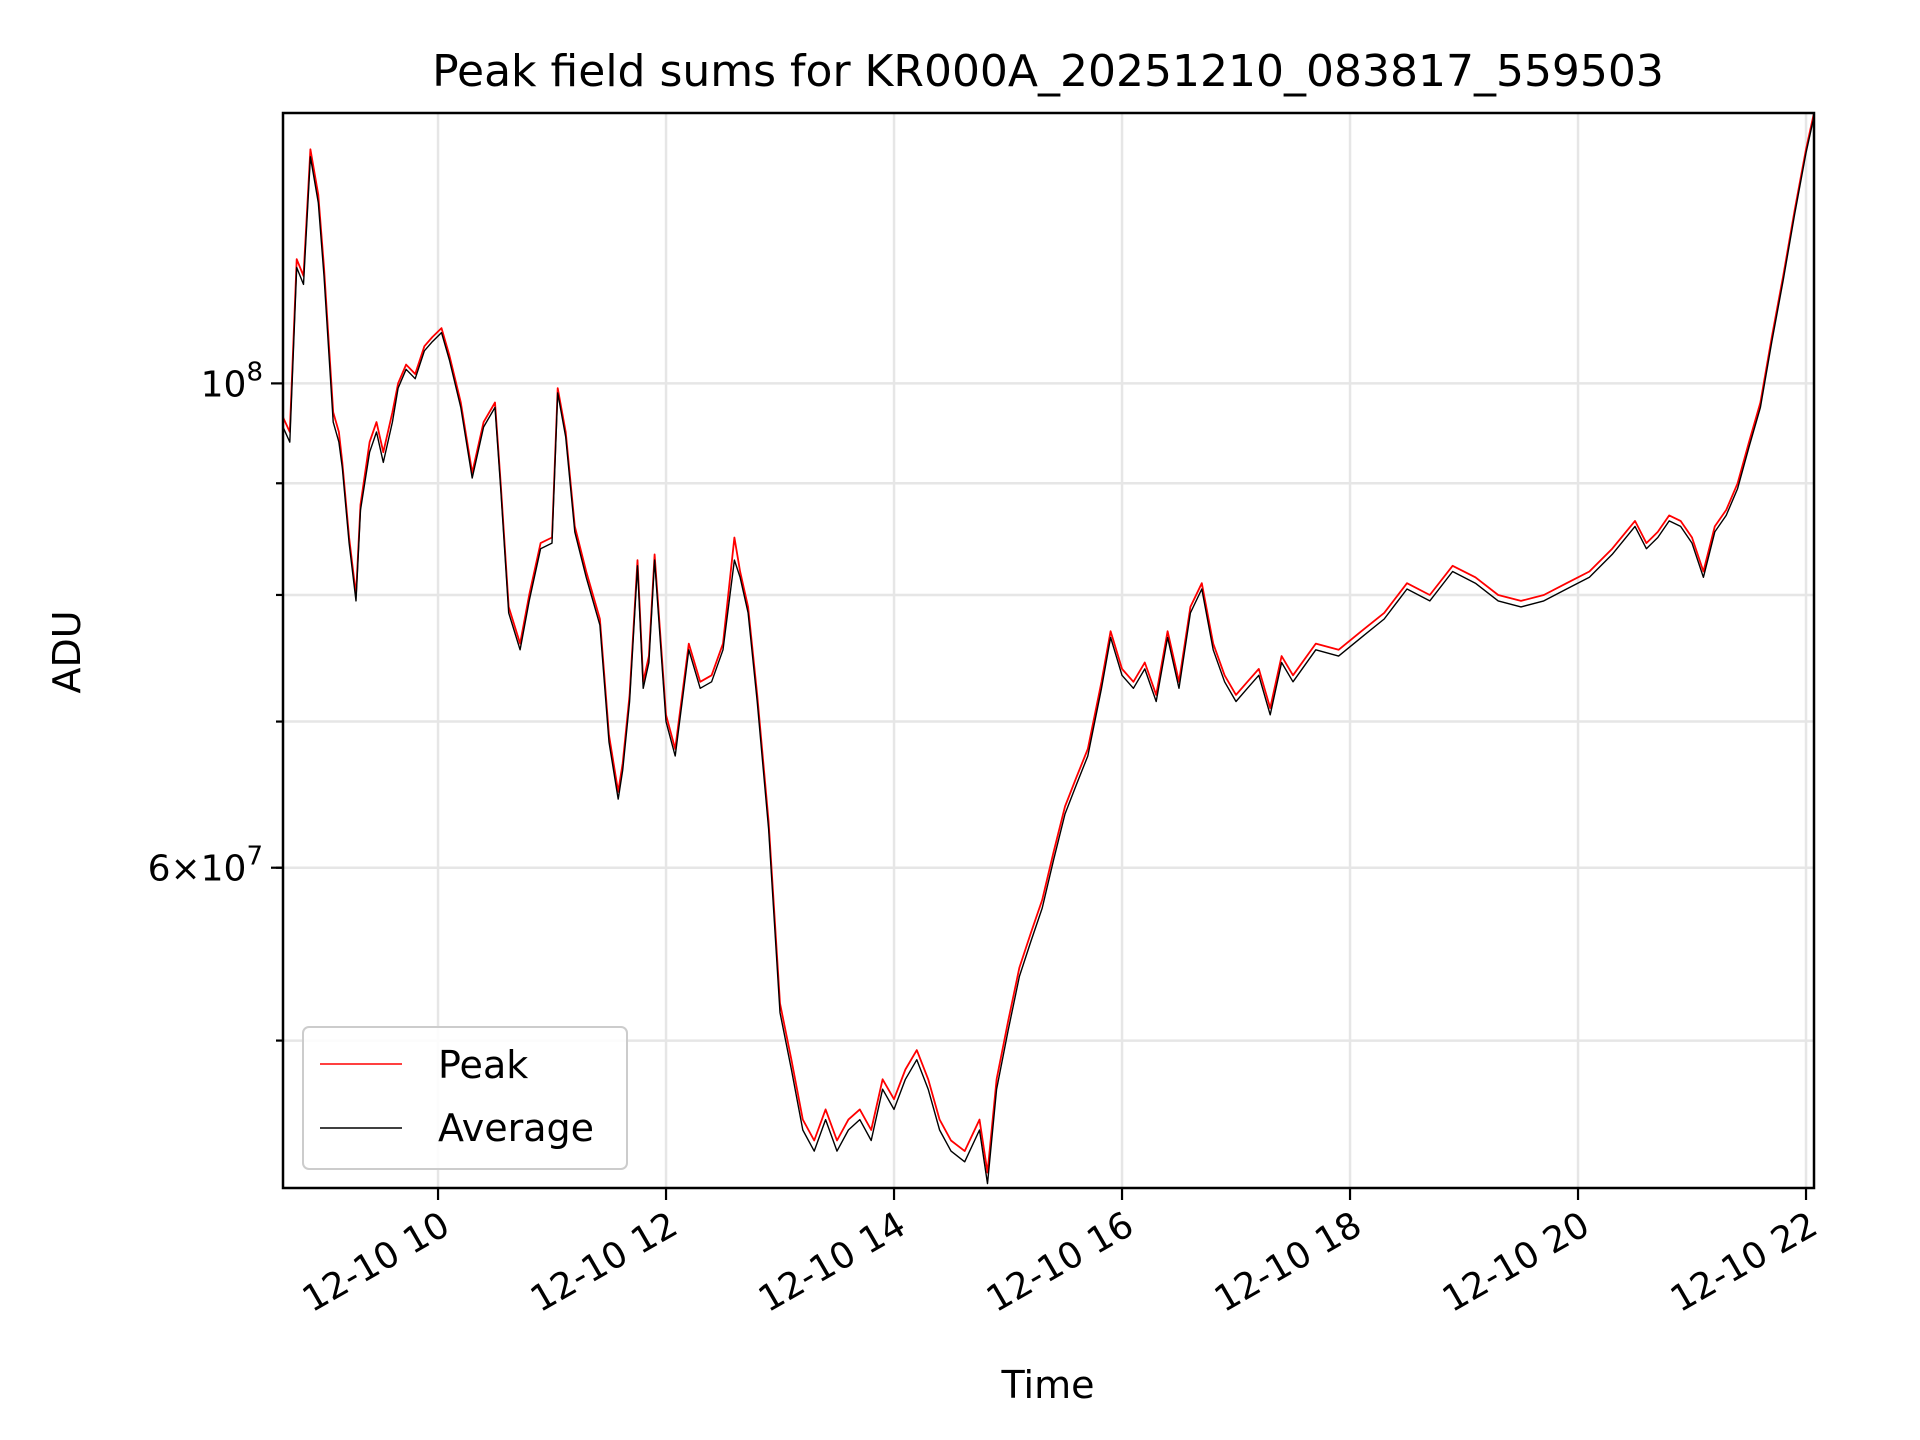  I want to click on y-tick-label: 108, so click(232, 381).